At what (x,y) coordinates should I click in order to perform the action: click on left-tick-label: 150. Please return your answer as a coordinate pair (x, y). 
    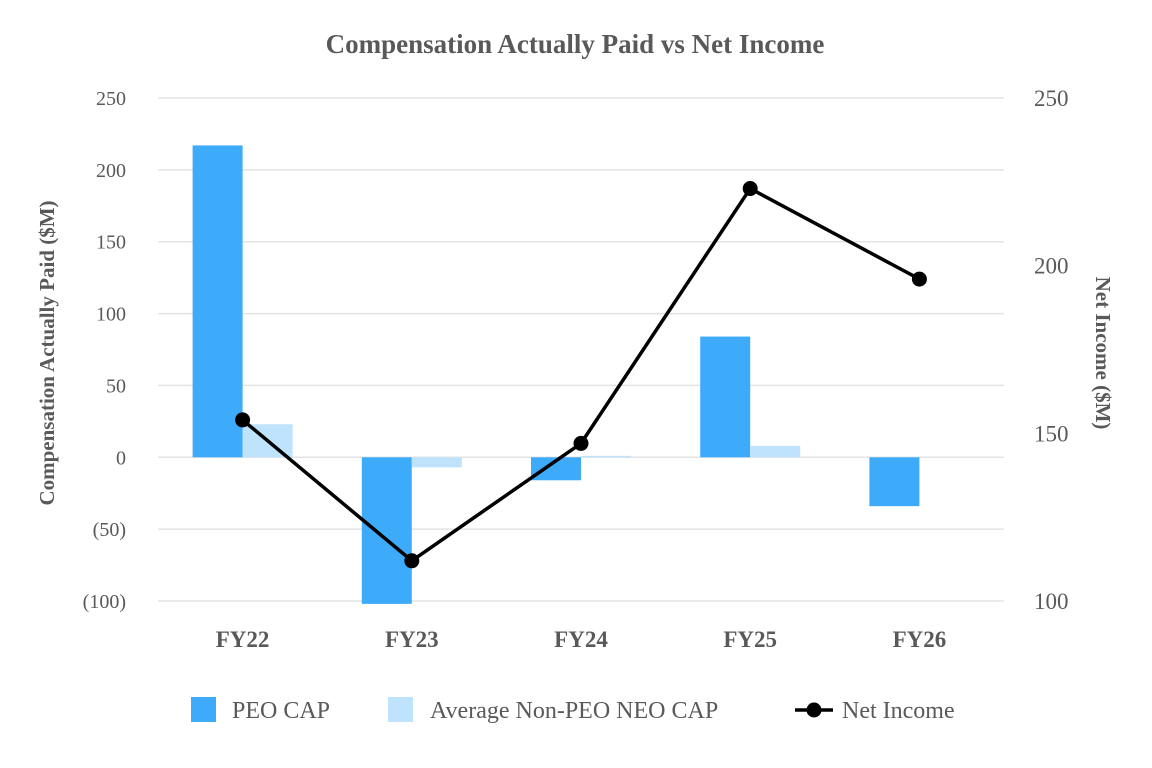
    Looking at the image, I should click on (111, 243).